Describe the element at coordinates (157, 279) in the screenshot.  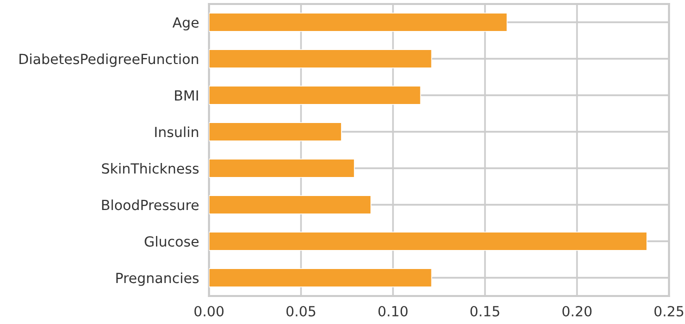
I see `y-tick-label: Pregnancies` at that location.